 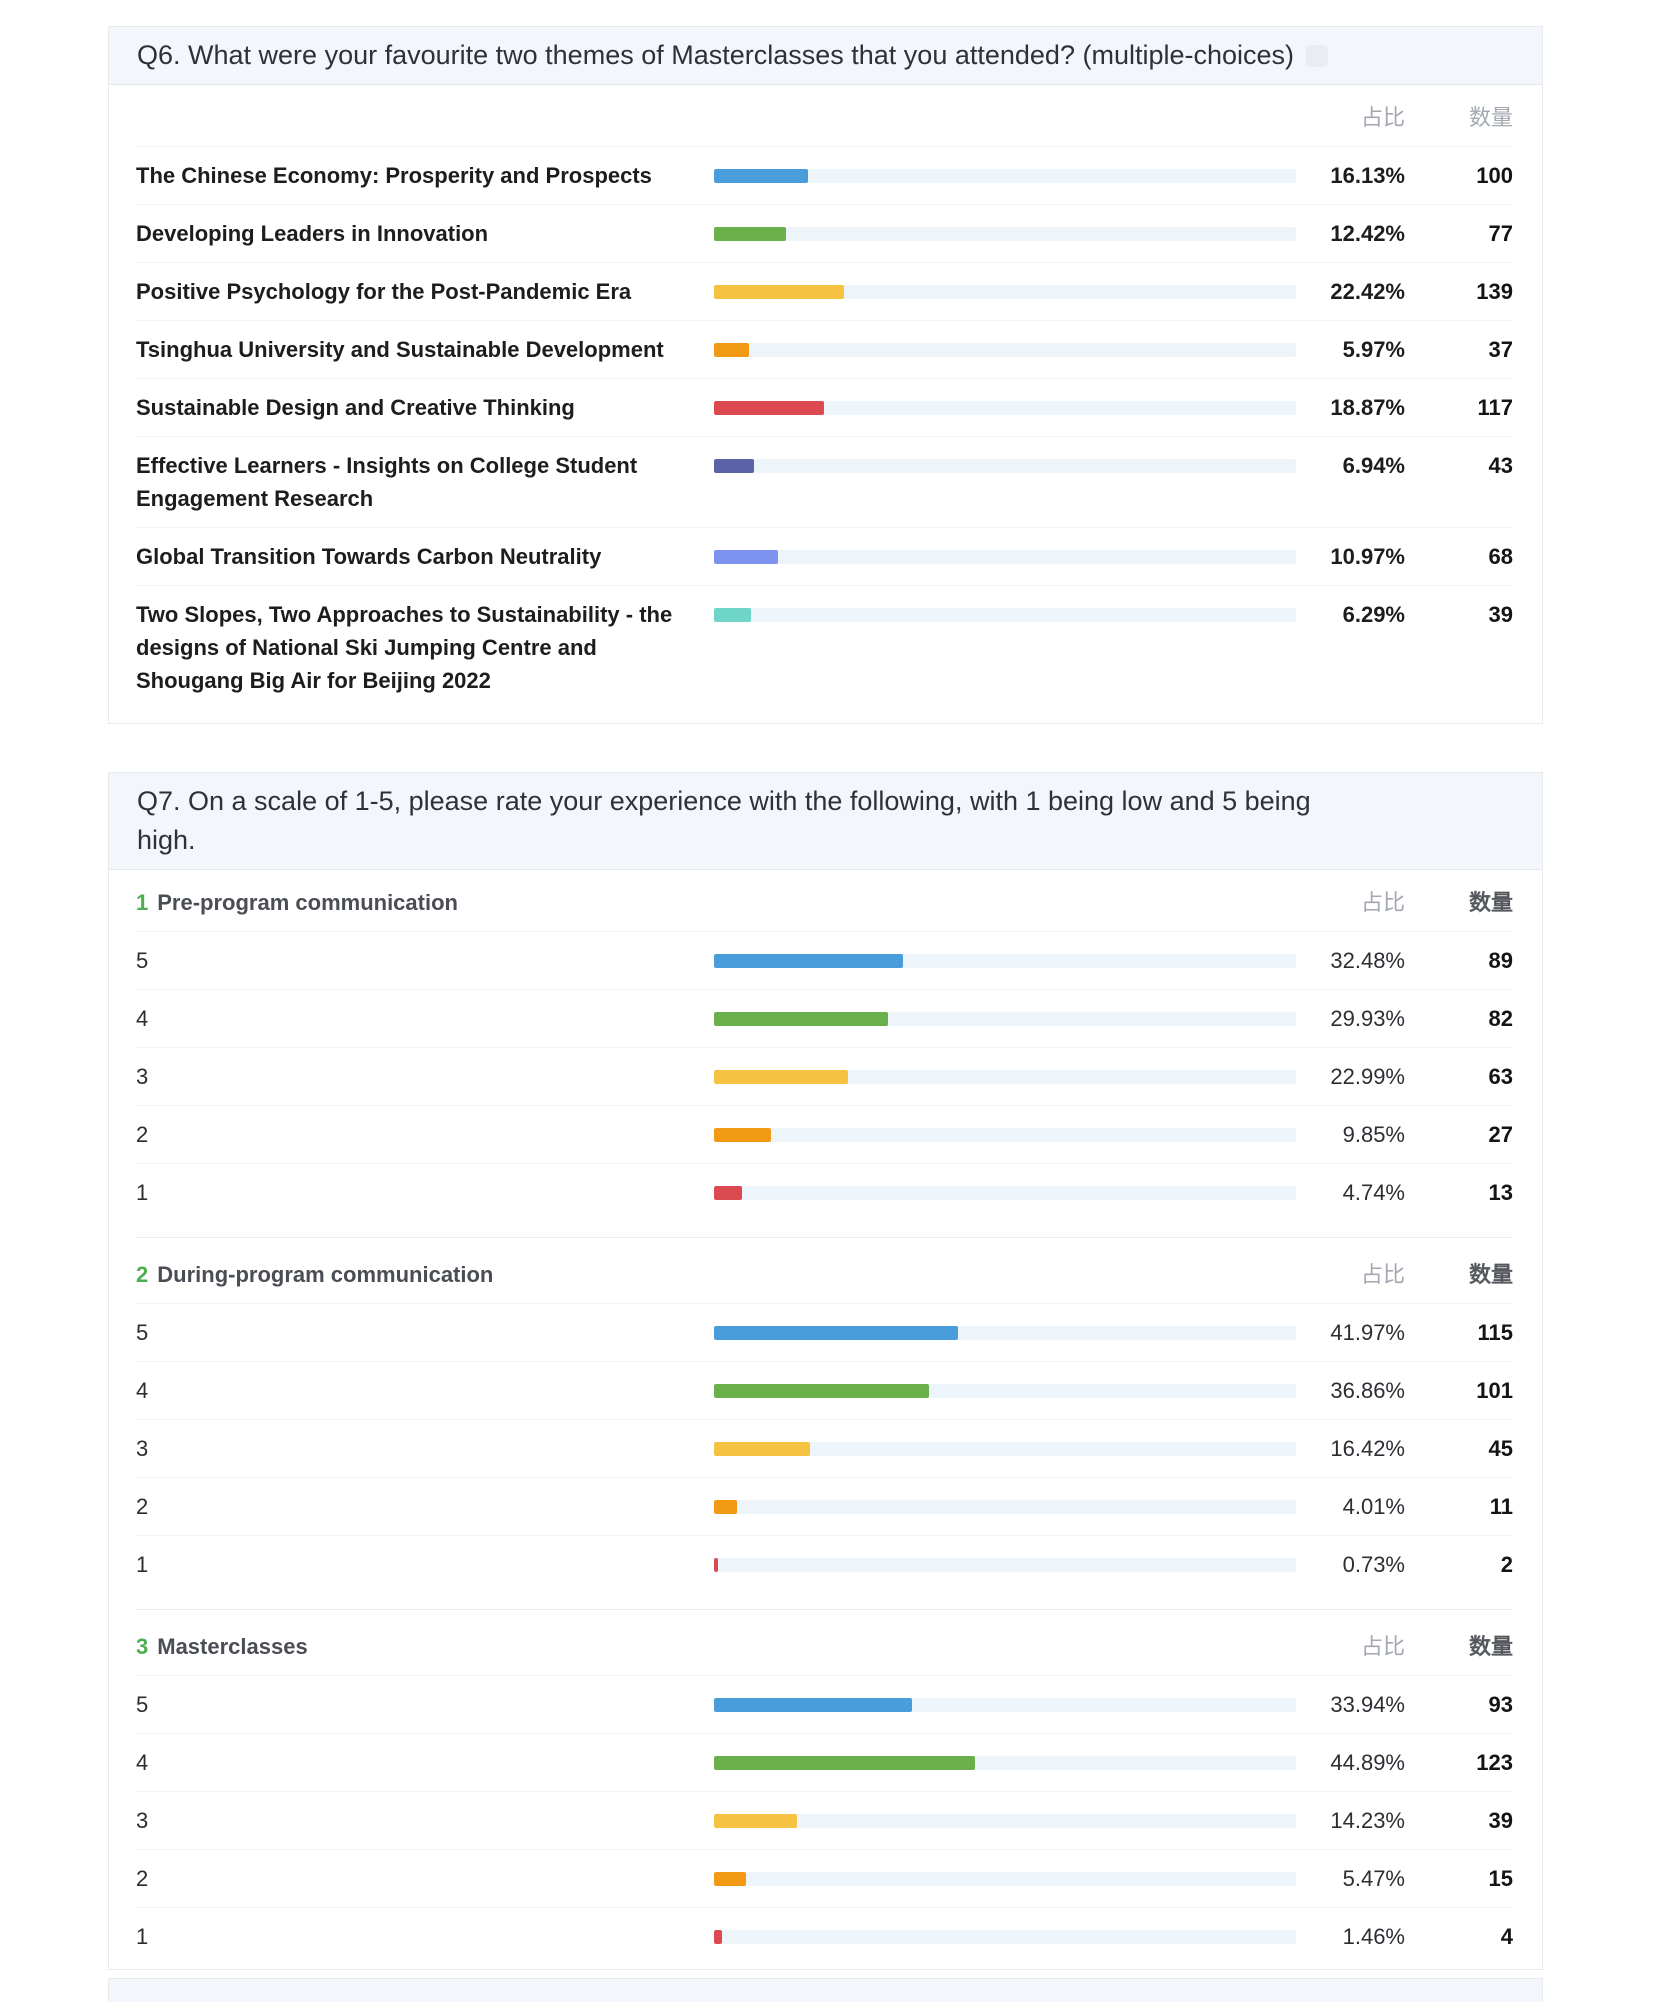 What do you see at coordinates (1500, 614) in the screenshot?
I see `count-value: 39` at bounding box center [1500, 614].